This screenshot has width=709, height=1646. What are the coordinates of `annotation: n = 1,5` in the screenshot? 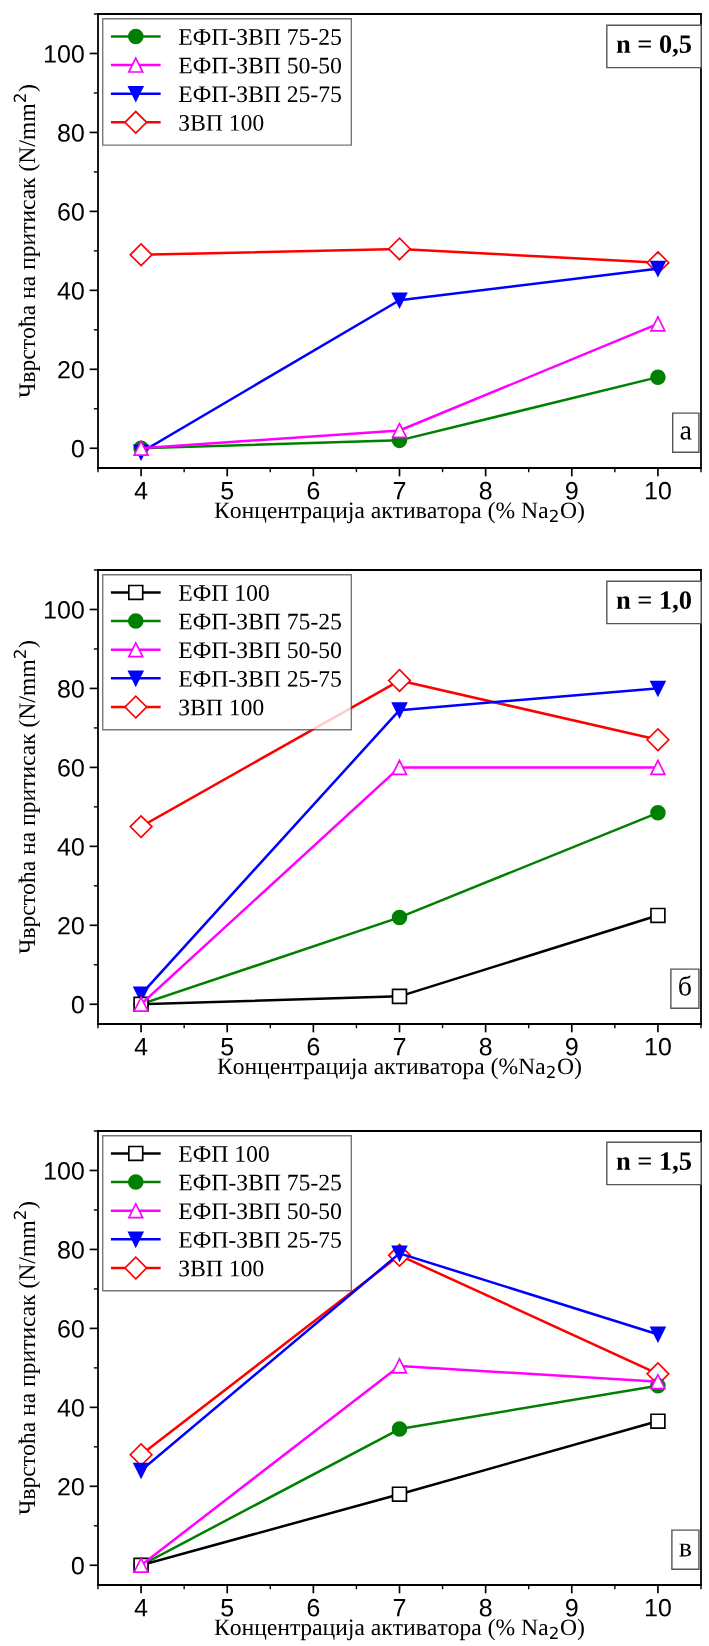 It's located at (653, 1163).